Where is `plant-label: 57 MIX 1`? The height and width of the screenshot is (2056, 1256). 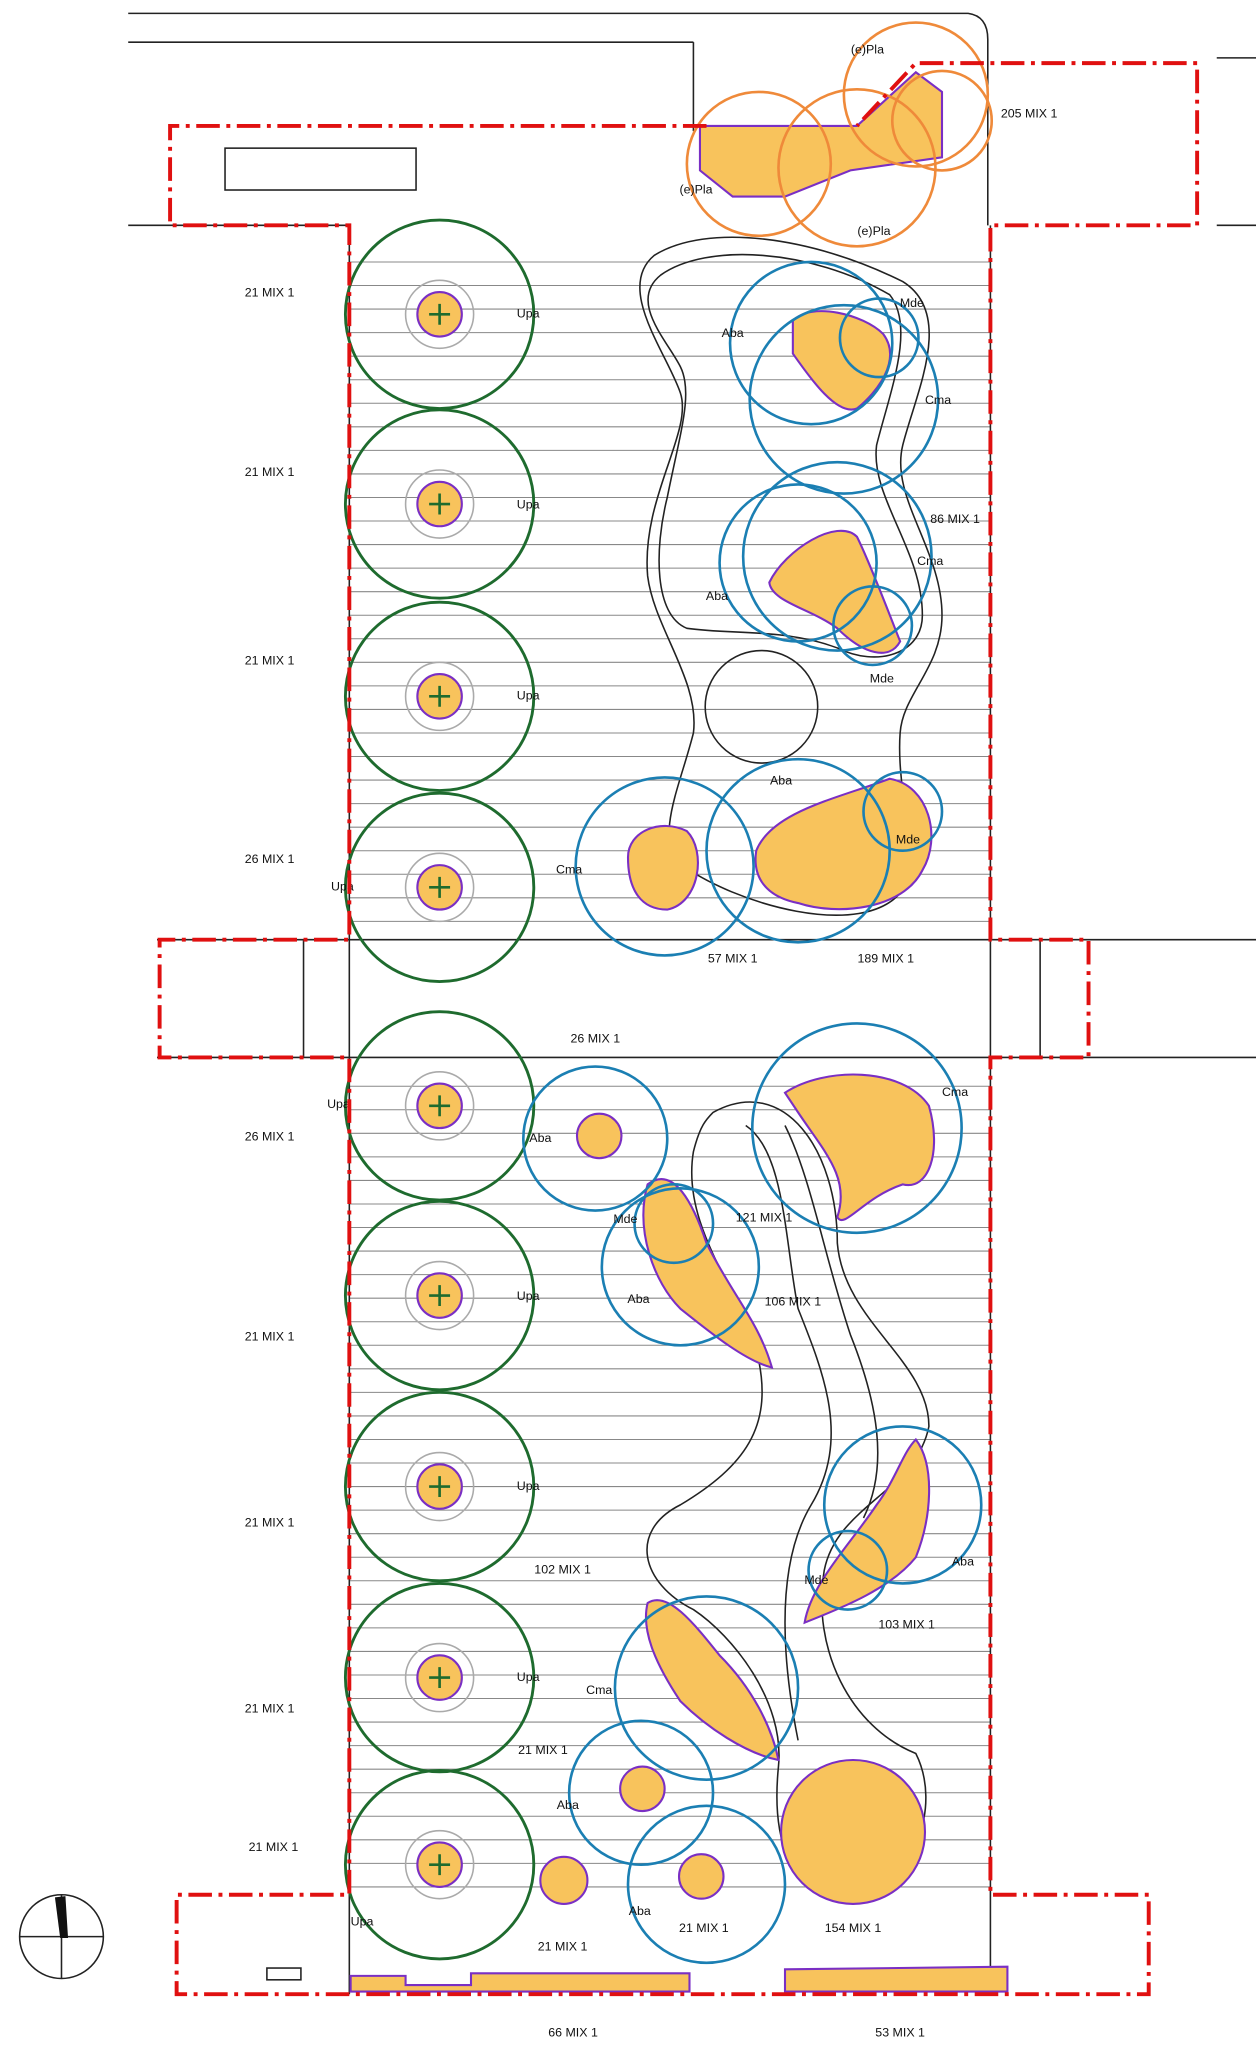
plant-label: 57 MIX 1 is located at coordinates (733, 959).